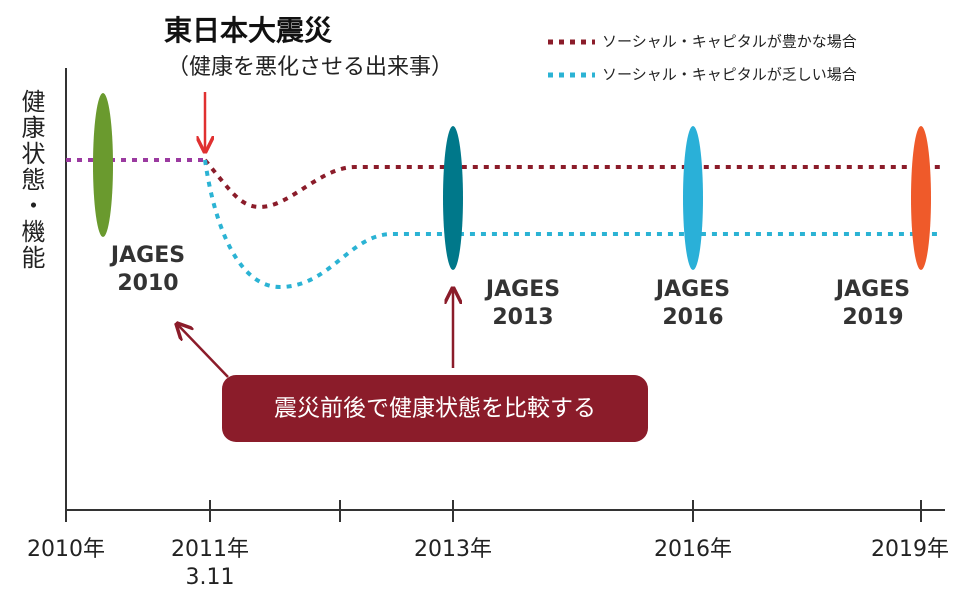 The height and width of the screenshot is (591, 960). What do you see at coordinates (210, 577) in the screenshot?
I see `x-sublabel: 3.11` at bounding box center [210, 577].